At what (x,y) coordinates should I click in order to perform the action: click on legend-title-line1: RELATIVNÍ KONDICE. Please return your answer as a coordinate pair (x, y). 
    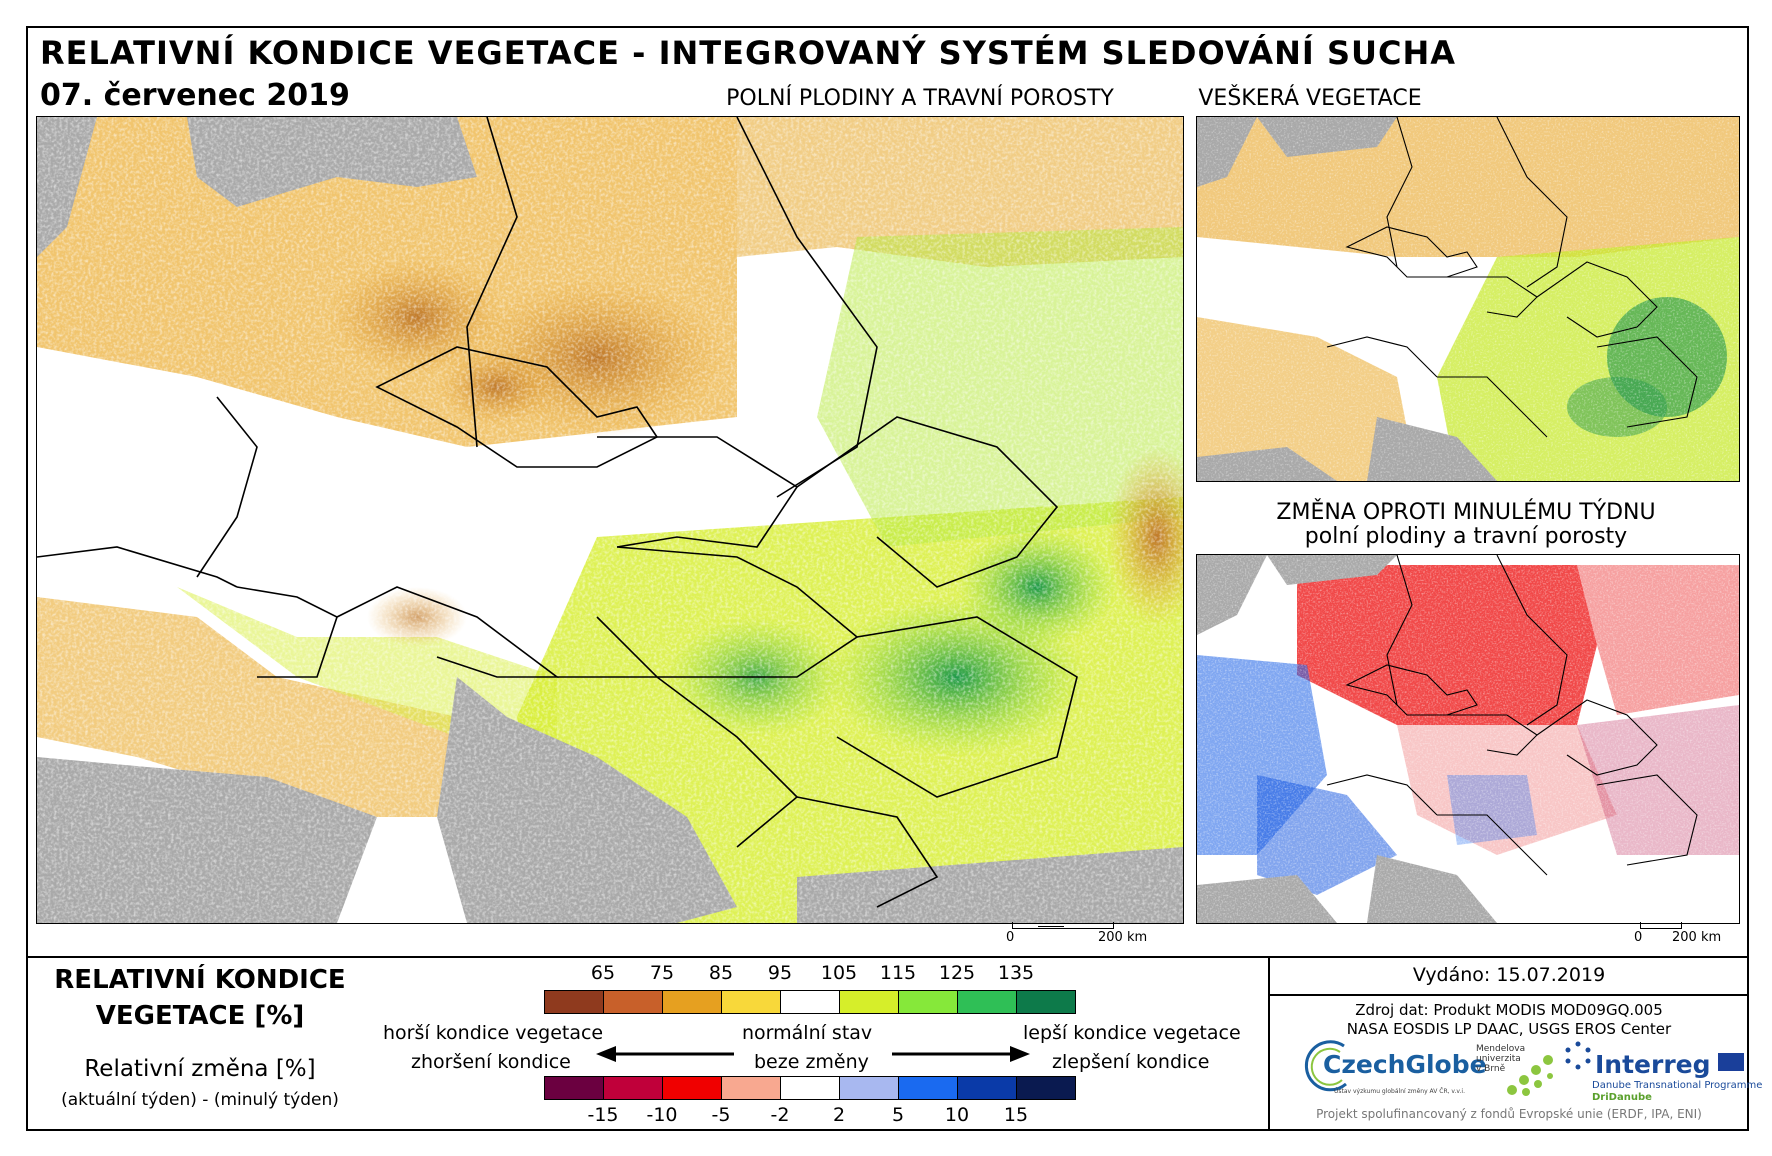
    Looking at the image, I should click on (200, 980).